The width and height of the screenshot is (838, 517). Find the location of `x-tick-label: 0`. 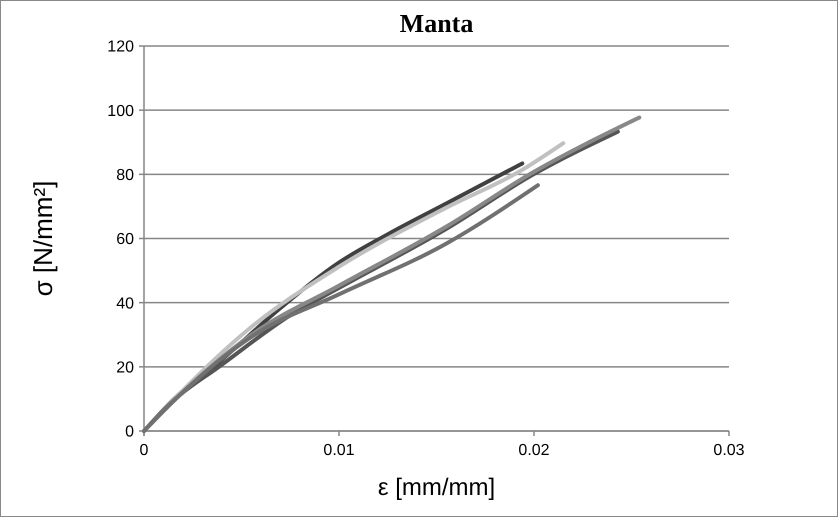

x-tick-label: 0 is located at coordinates (144, 450).